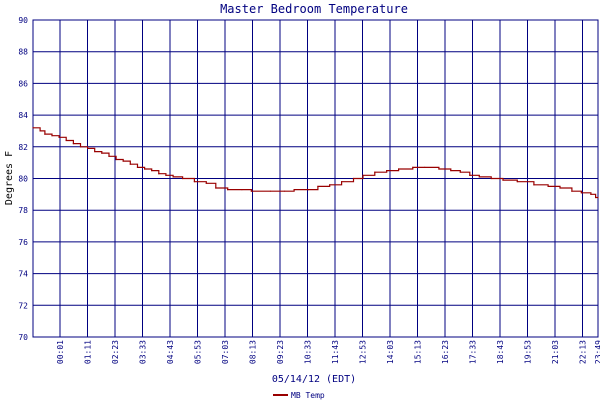  What do you see at coordinates (60, 352) in the screenshot?
I see `x-tick-label: 00:01` at bounding box center [60, 352].